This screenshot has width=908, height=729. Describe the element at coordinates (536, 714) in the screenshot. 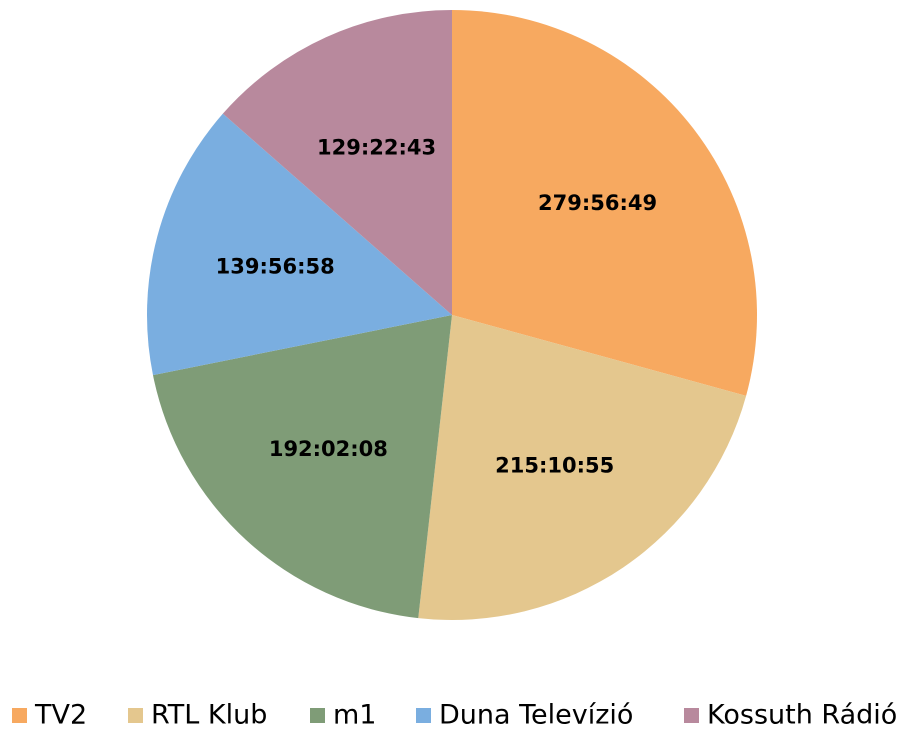

I see `legend-label: Duna Televízió` at that location.